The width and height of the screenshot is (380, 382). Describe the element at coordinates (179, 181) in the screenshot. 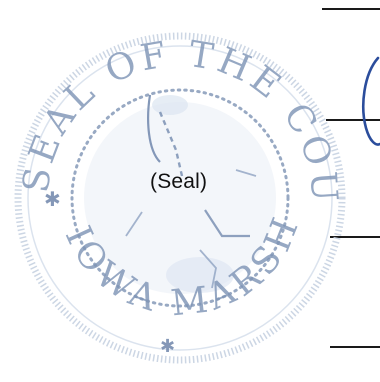

I see `seal-caption: (Seal)` at that location.